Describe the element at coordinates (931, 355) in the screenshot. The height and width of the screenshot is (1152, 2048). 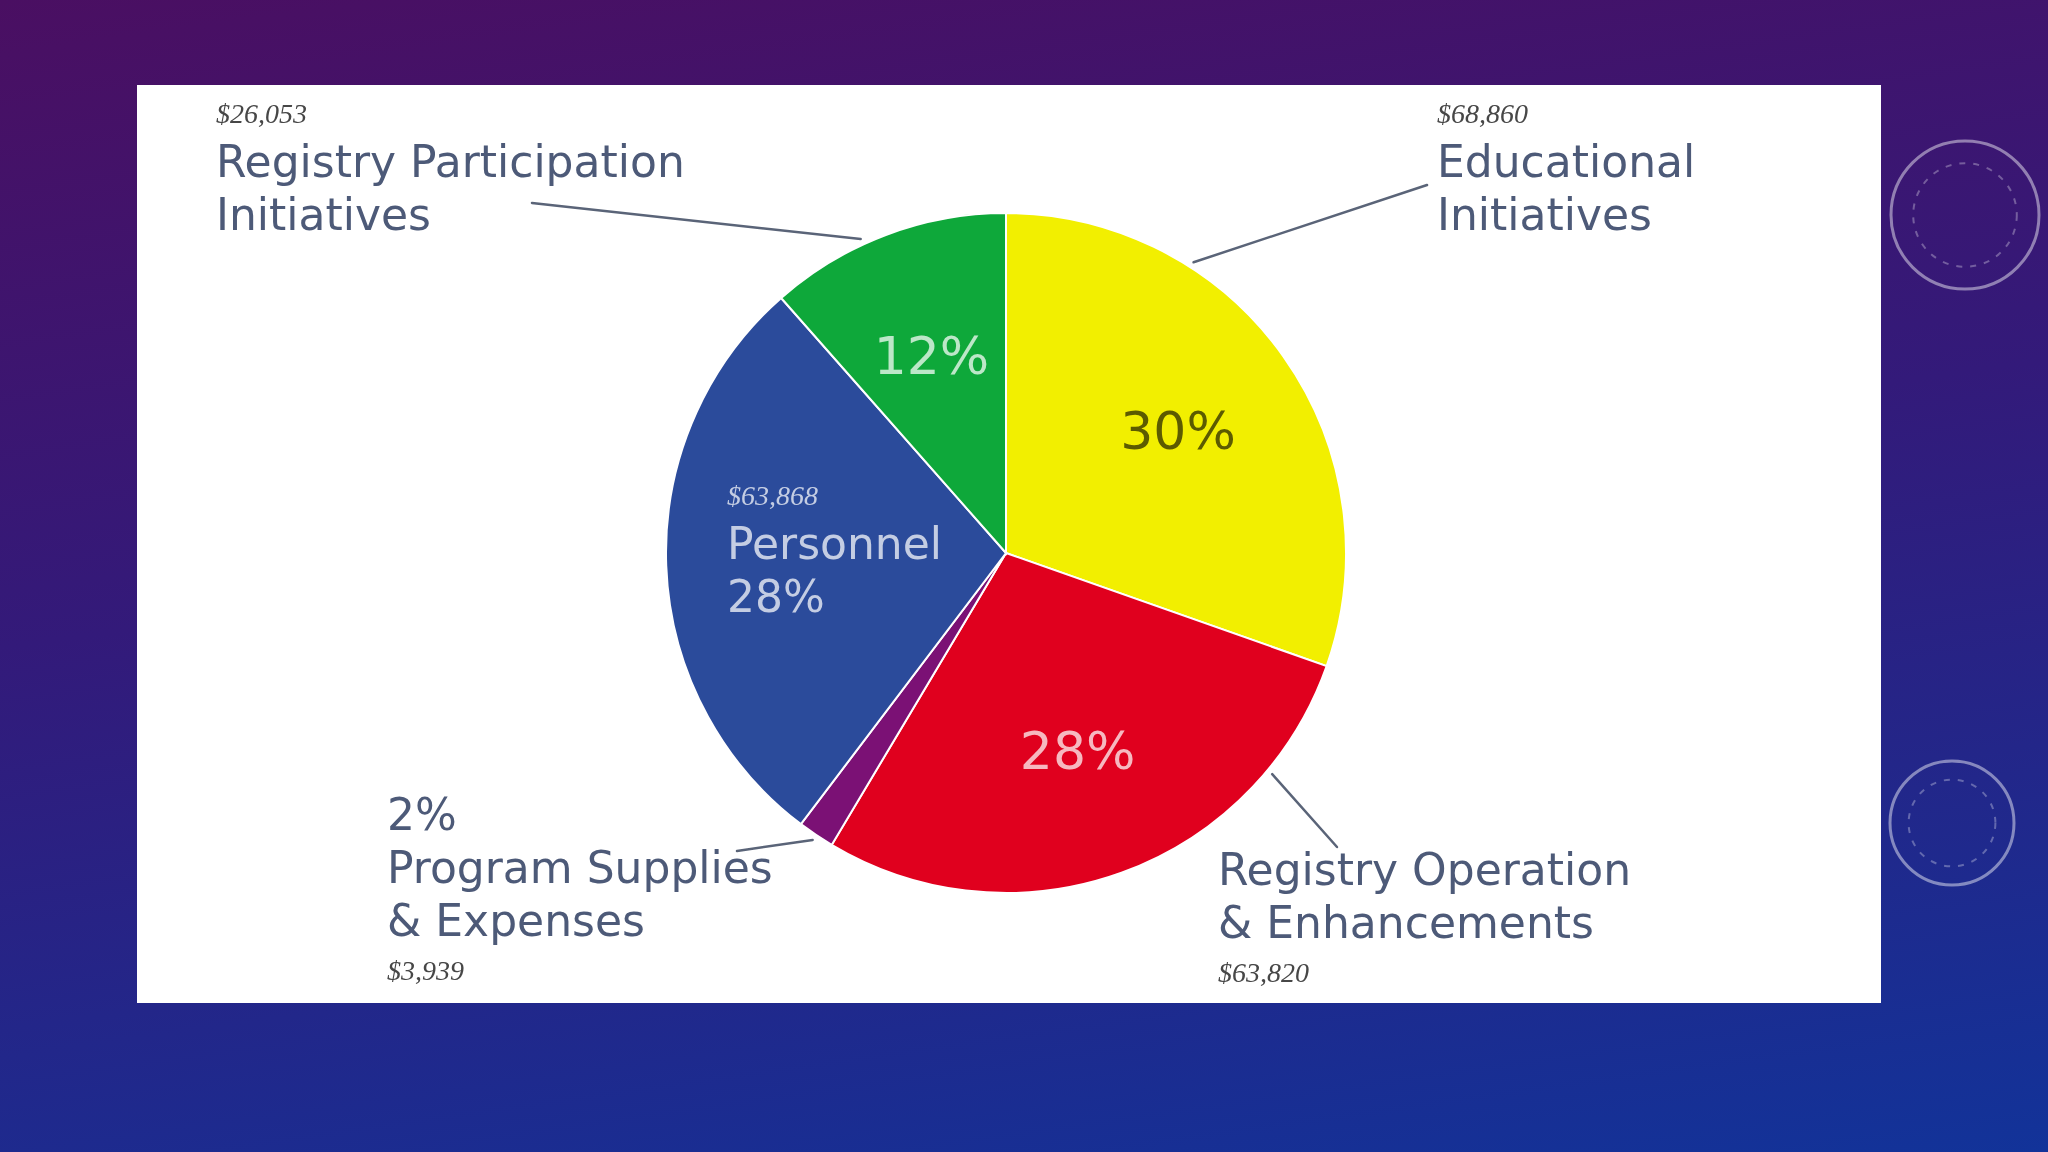
I see `text: 12%` at that location.